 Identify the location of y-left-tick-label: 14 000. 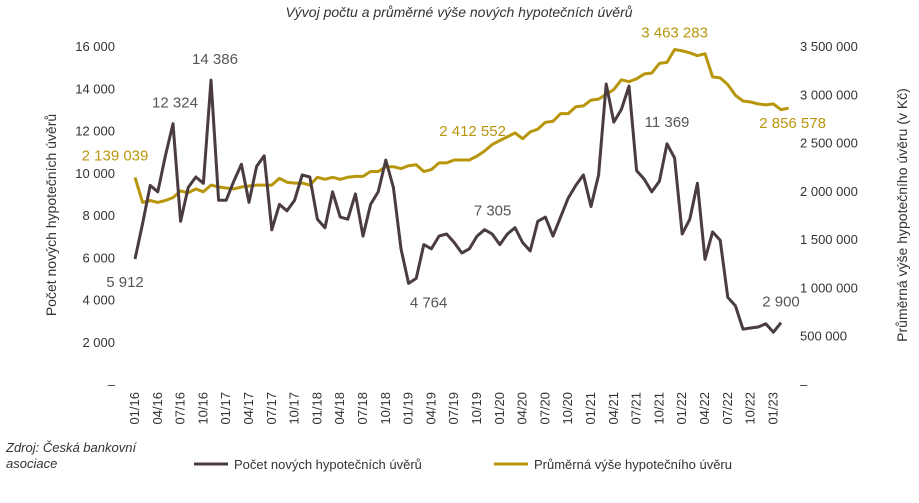
(95, 88).